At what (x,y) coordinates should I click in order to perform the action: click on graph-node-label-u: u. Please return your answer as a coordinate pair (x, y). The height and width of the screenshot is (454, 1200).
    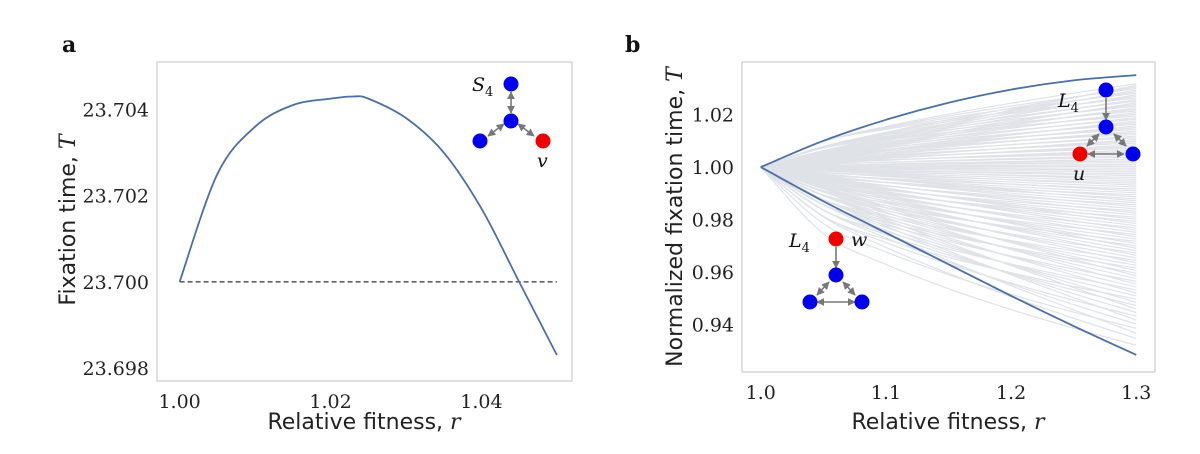
    Looking at the image, I should click on (1079, 174).